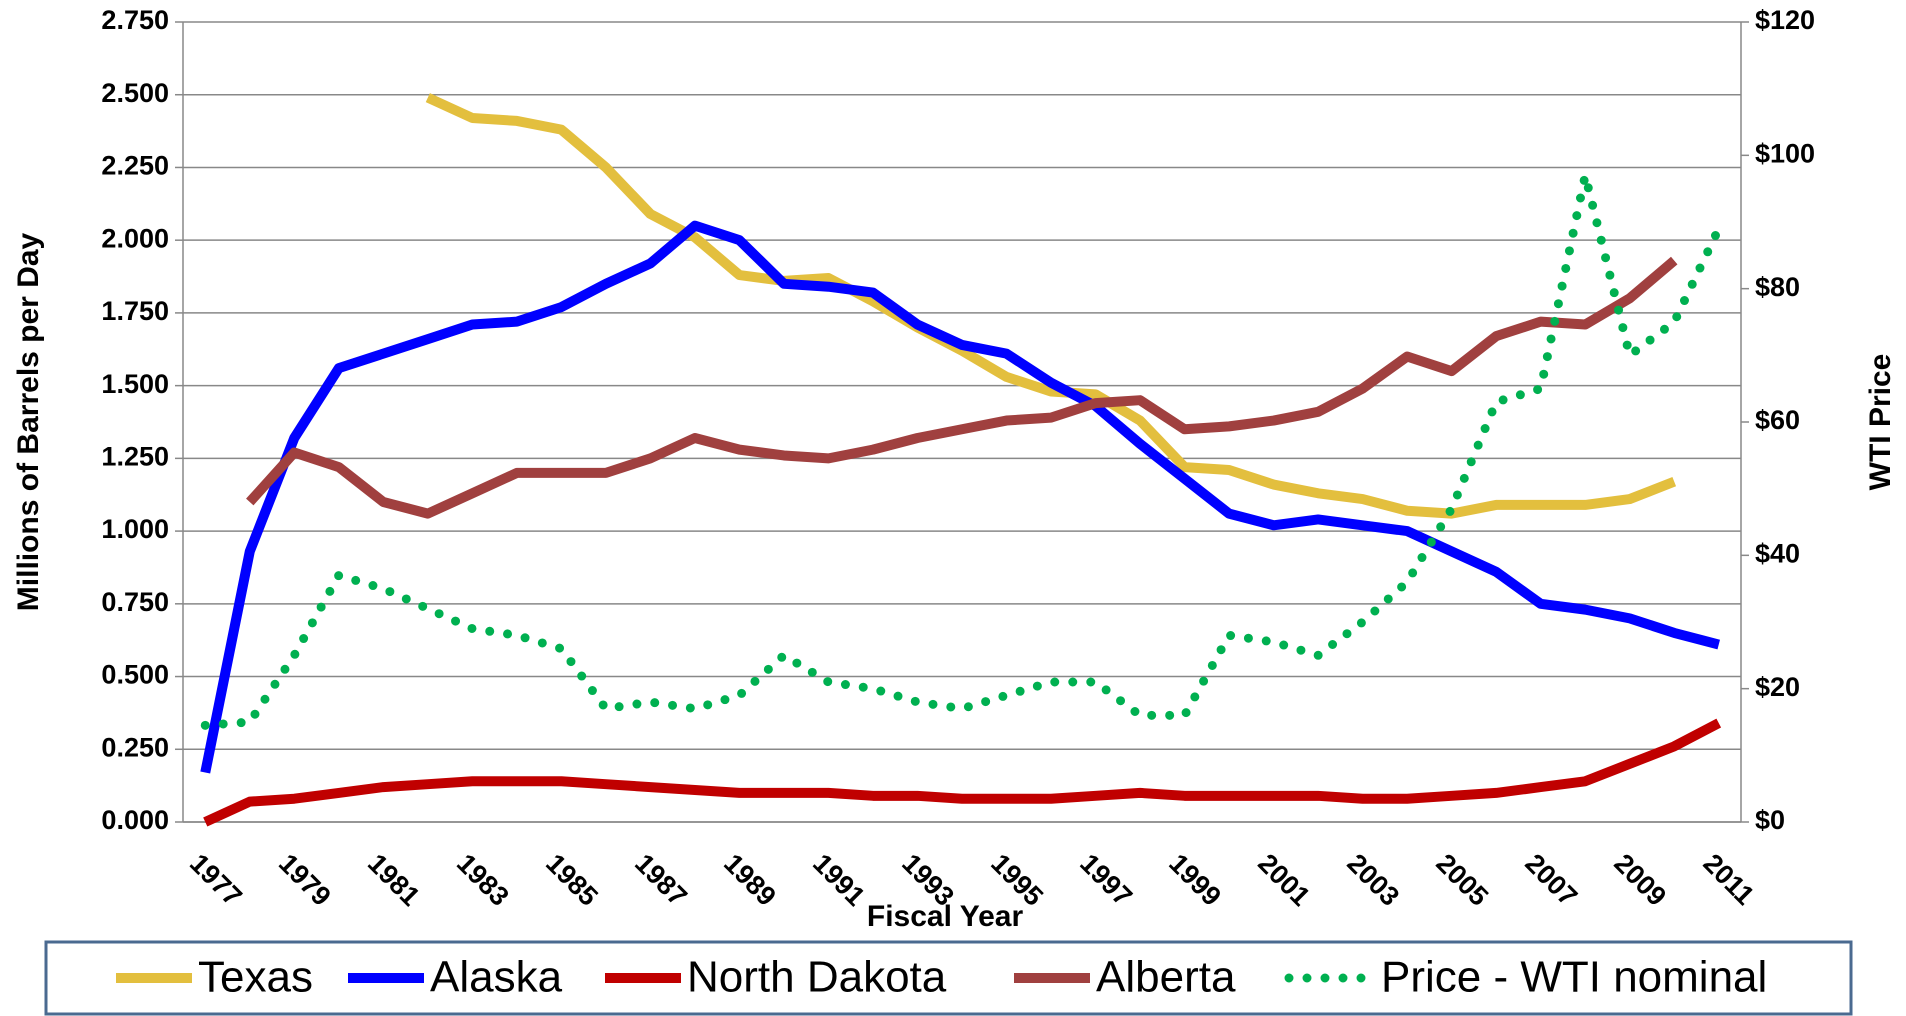  What do you see at coordinates (135, 93) in the screenshot?
I see `y-tick-label: 2.500` at bounding box center [135, 93].